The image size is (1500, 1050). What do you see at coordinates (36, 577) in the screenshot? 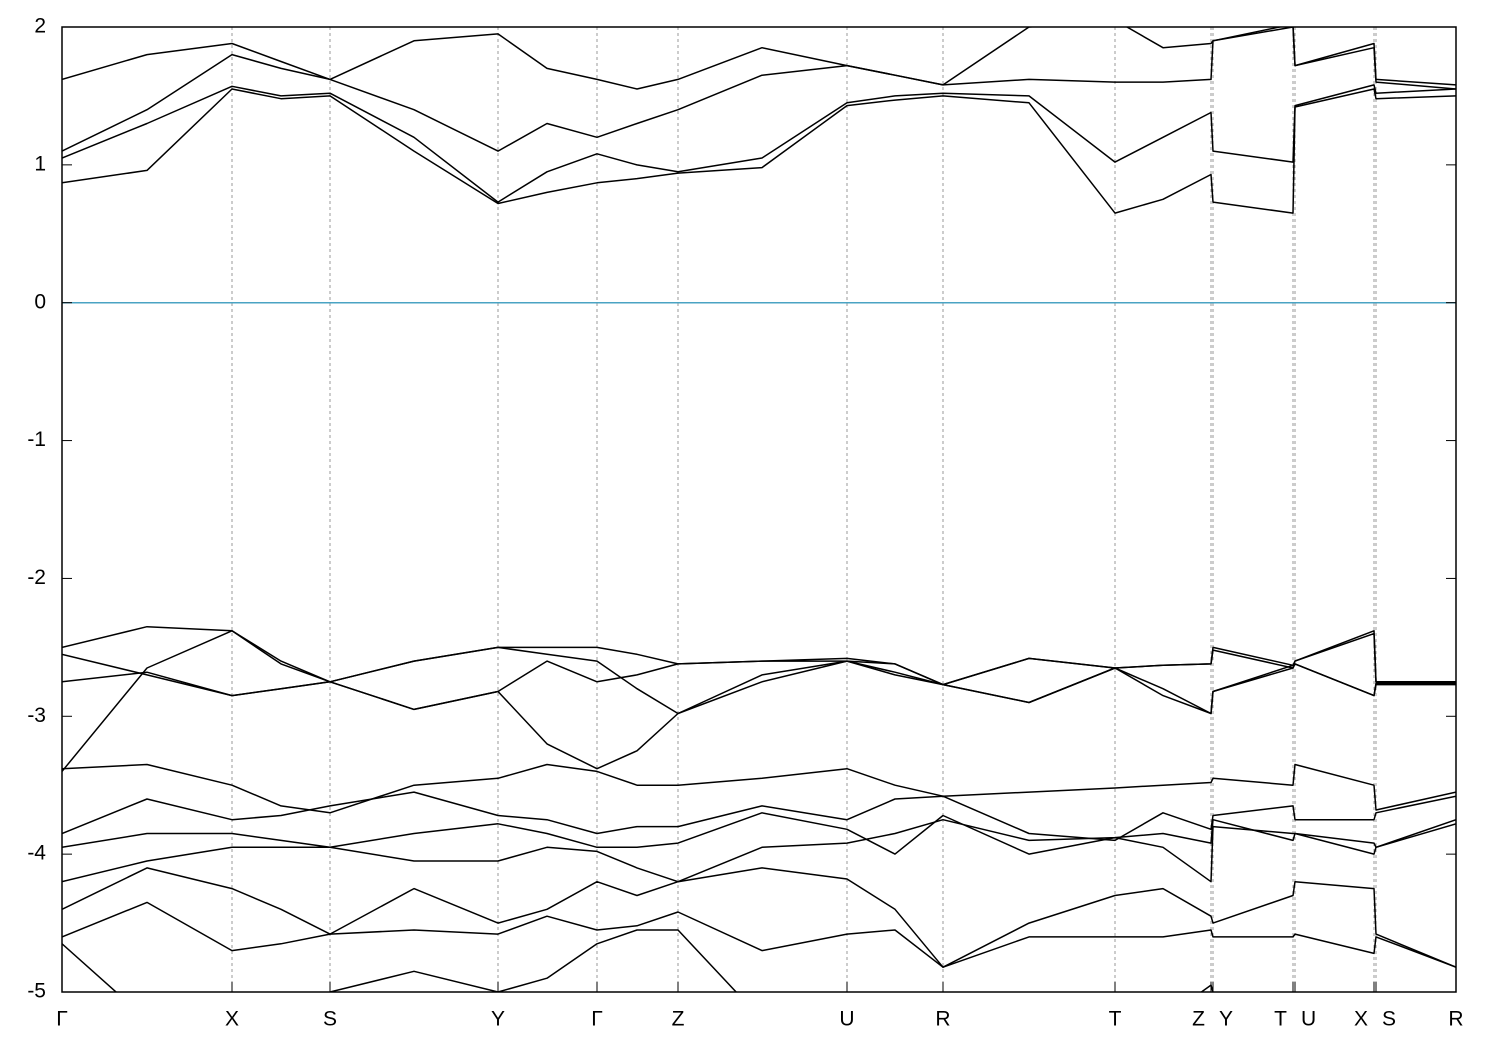
I see `y-tick-label: -2` at bounding box center [36, 577].